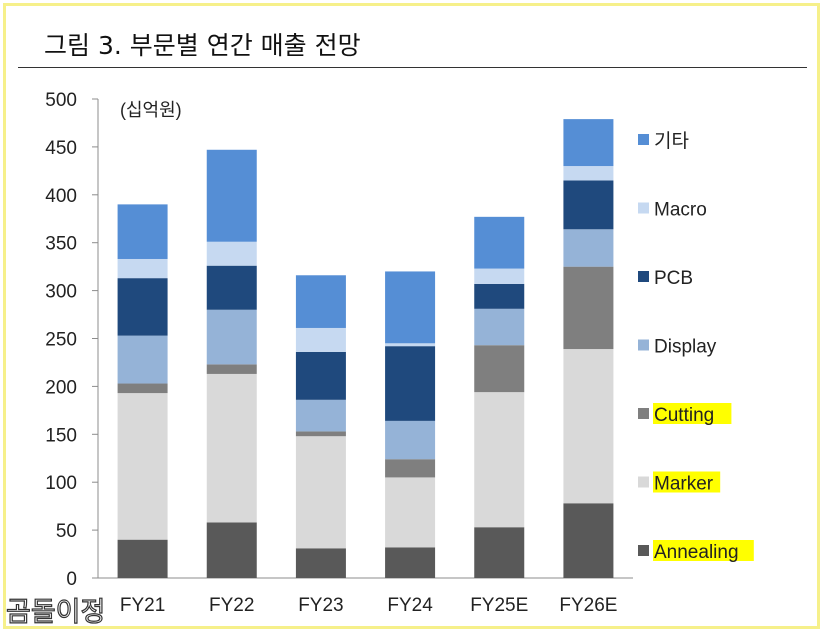 This screenshot has height=636, width=827. I want to click on y-tick-label: 250, so click(61, 340).